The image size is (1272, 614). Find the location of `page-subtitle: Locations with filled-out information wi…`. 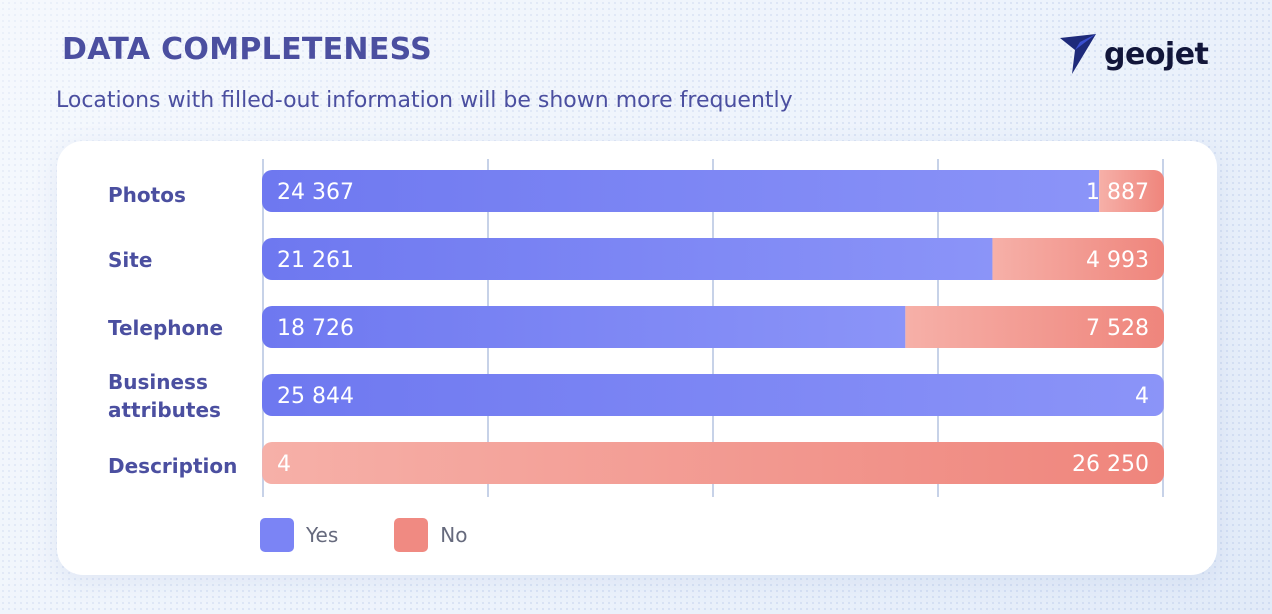

page-subtitle: Locations with filled-out information wi… is located at coordinates (424, 100).